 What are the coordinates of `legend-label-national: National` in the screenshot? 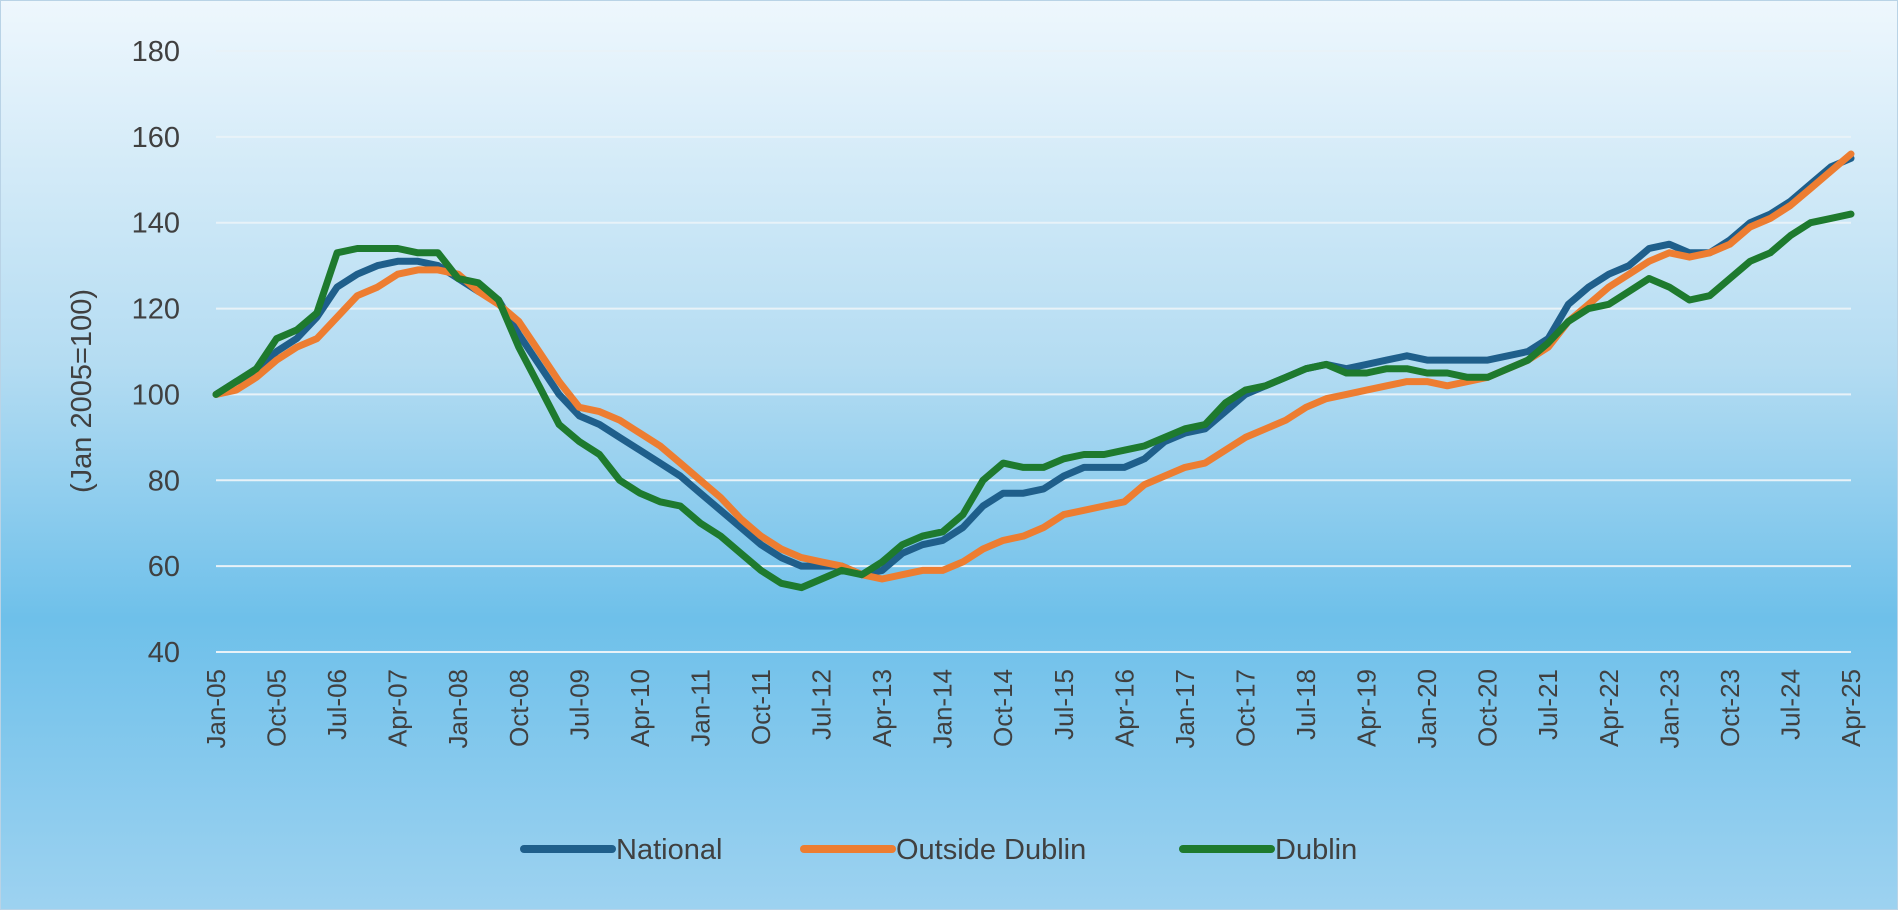 It's located at (669, 850).